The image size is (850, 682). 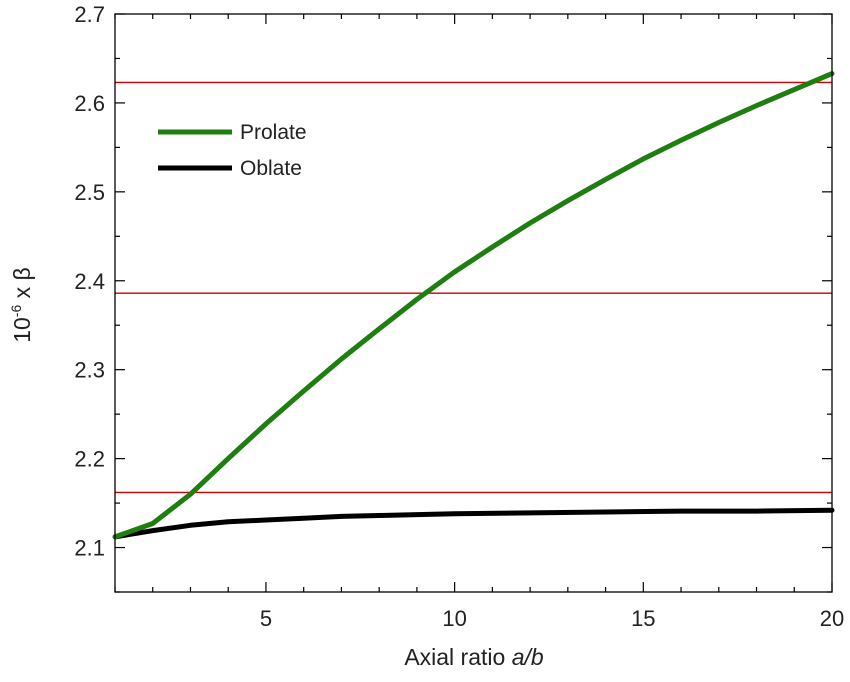 I want to click on y-tick-label: 2.7, so click(x=89, y=14).